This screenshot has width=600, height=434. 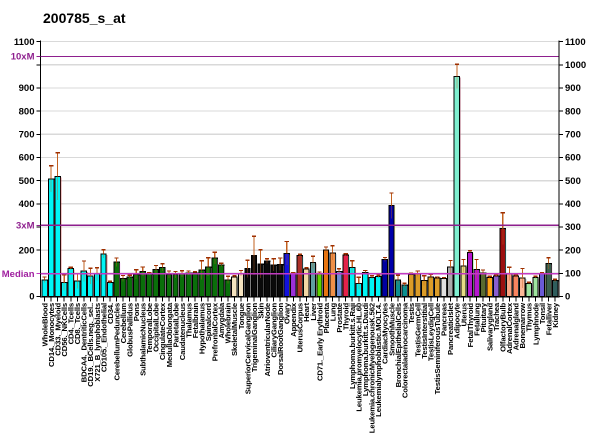 What do you see at coordinates (378, 360) in the screenshot?
I see `svg-text: Leukemialymphoblastic.MOLT.4.` at bounding box center [378, 360].